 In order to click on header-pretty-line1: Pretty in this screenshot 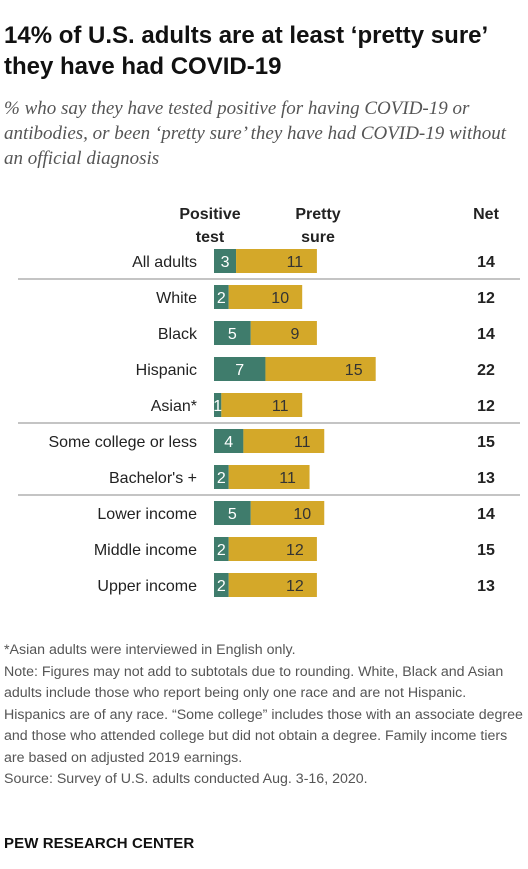, I will do `click(317, 214)`.